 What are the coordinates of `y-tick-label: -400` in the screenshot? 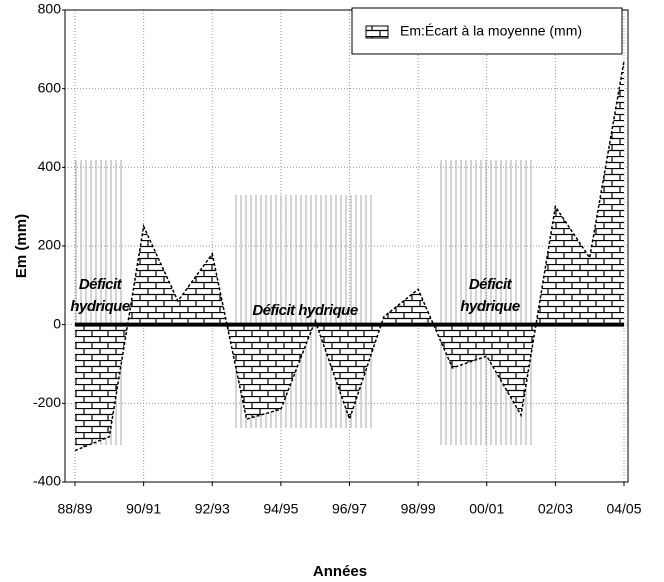 It's located at (47, 481).